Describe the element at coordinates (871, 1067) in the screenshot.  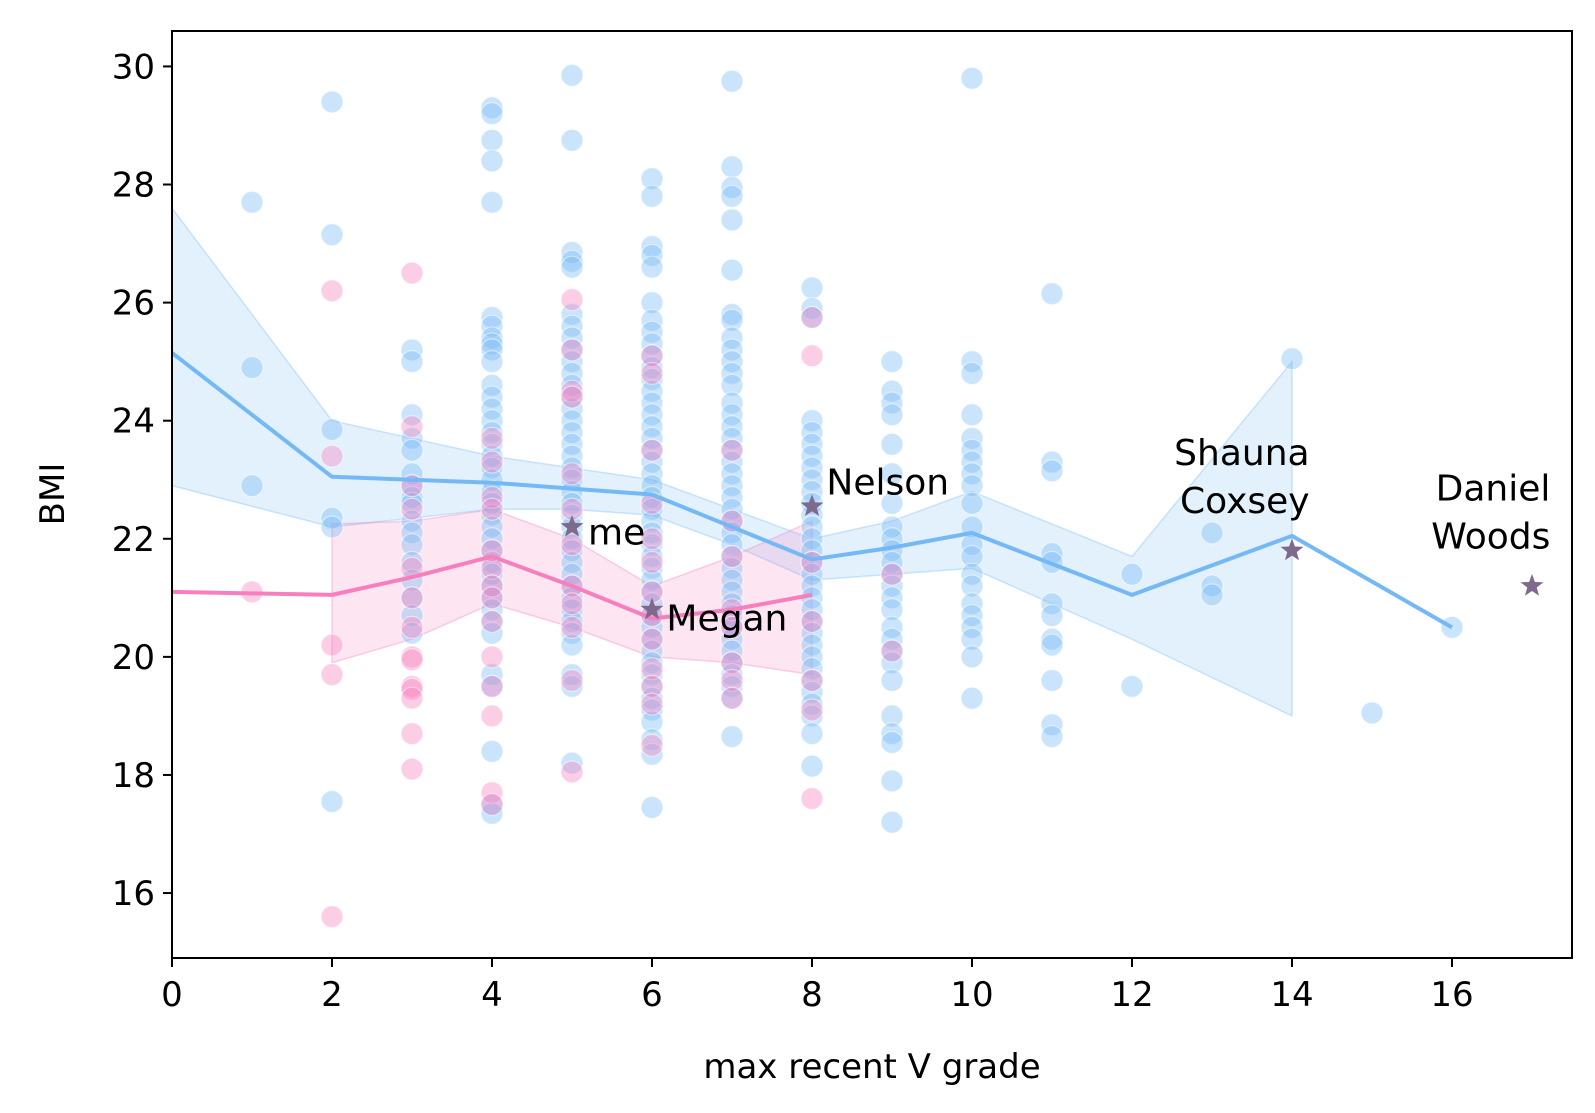
I see `x-axis-label: max recent V grade` at that location.